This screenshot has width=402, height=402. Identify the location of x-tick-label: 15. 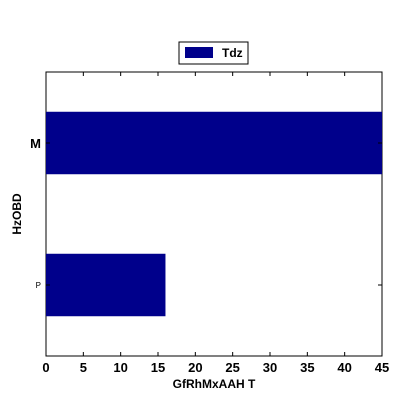
(158, 367).